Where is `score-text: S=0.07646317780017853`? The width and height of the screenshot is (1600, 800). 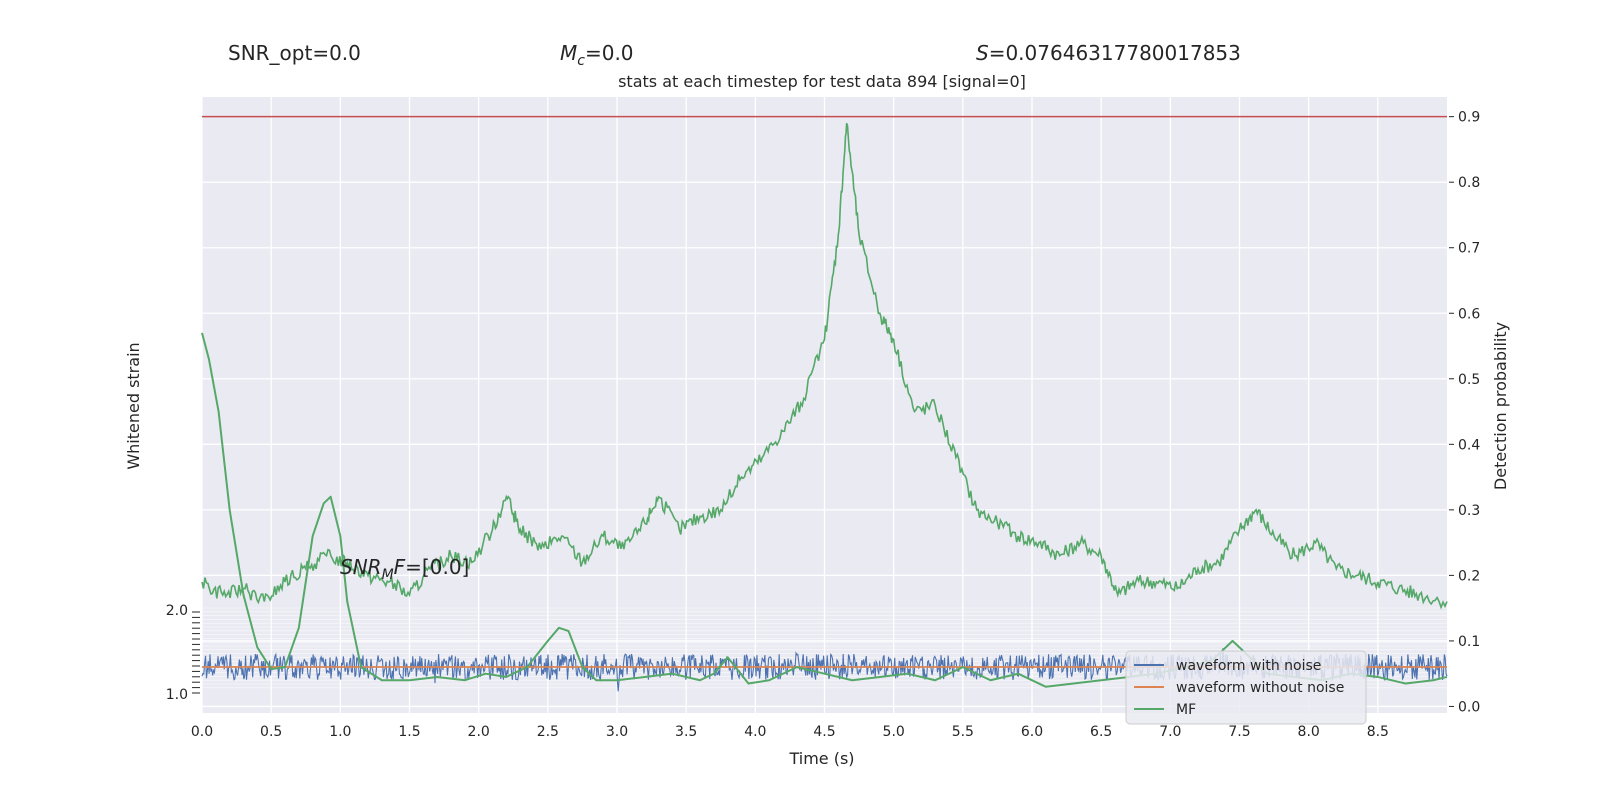 score-text: S=0.07646317780017853 is located at coordinates (1108, 53).